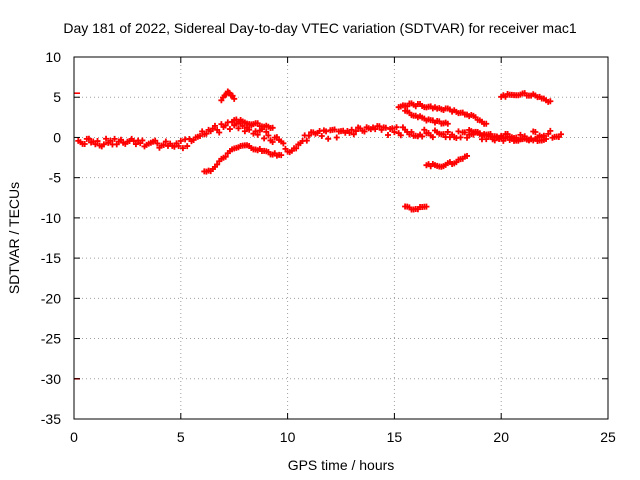 The height and width of the screenshot is (480, 640). I want to click on y-tick-label: 5, so click(57, 97).